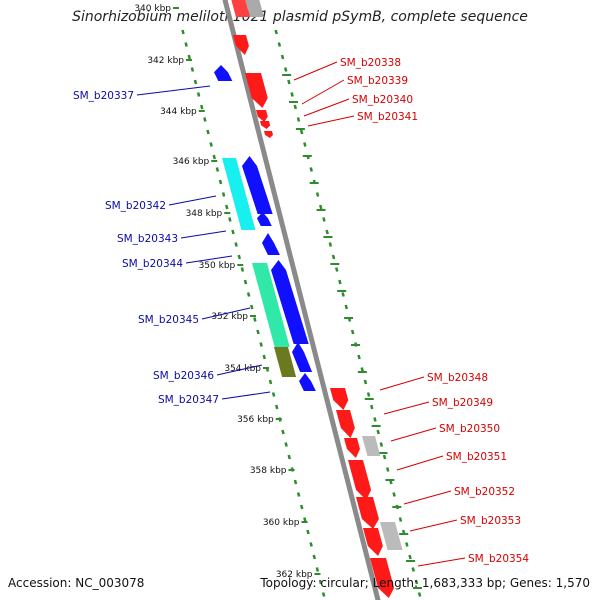 Image resolution: width=600 pixels, height=600 pixels. Describe the element at coordinates (377, 81) in the screenshot. I see `gene-label: SM_b20339` at that location.